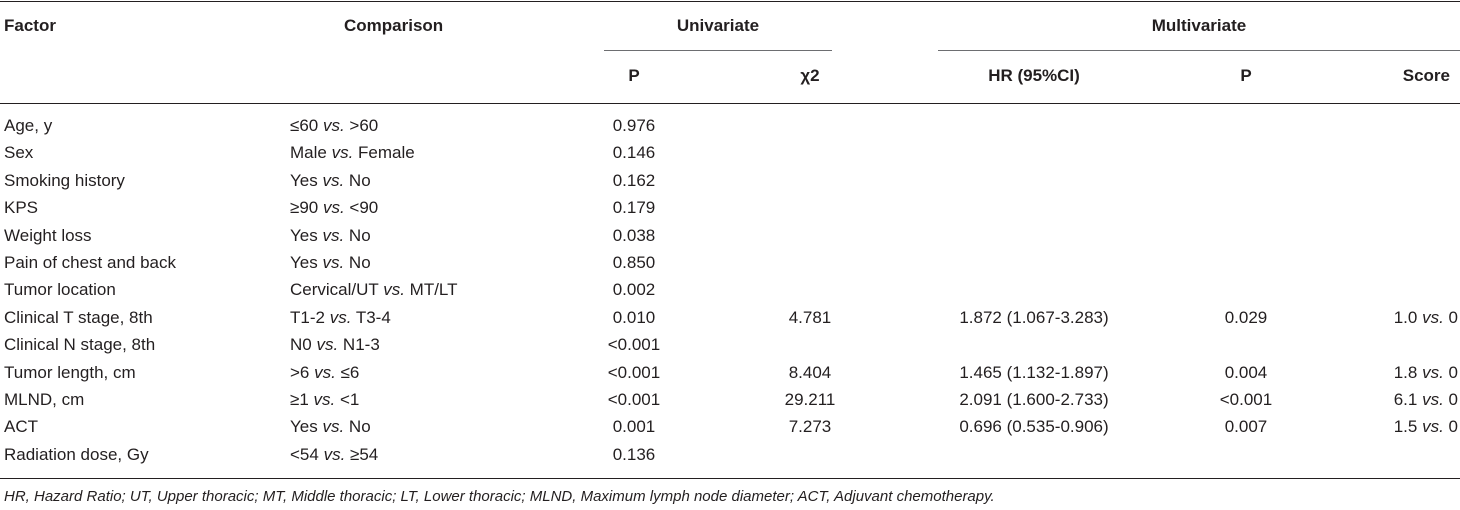 Image resolution: width=1460 pixels, height=510 pixels. What do you see at coordinates (334, 208) in the screenshot?
I see `comparison-cell: ≥90 vs. <90` at bounding box center [334, 208].